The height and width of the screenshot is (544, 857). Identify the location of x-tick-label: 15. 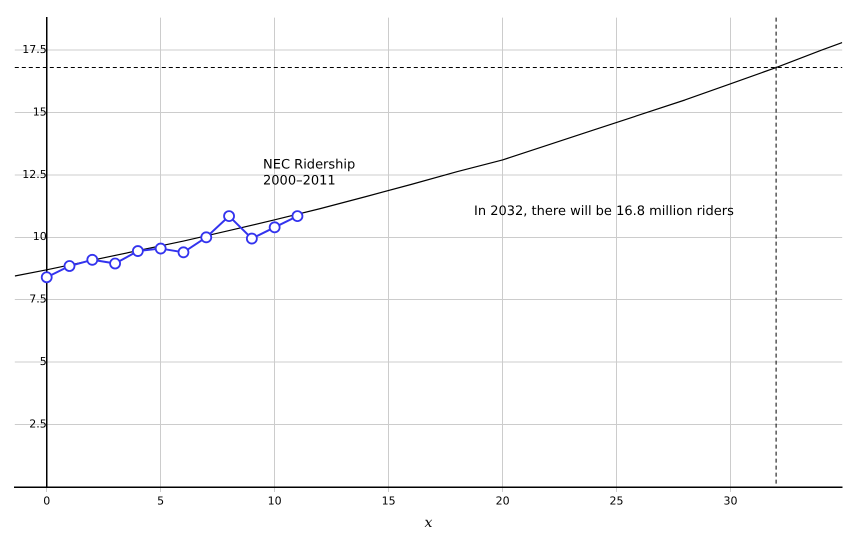
(389, 501).